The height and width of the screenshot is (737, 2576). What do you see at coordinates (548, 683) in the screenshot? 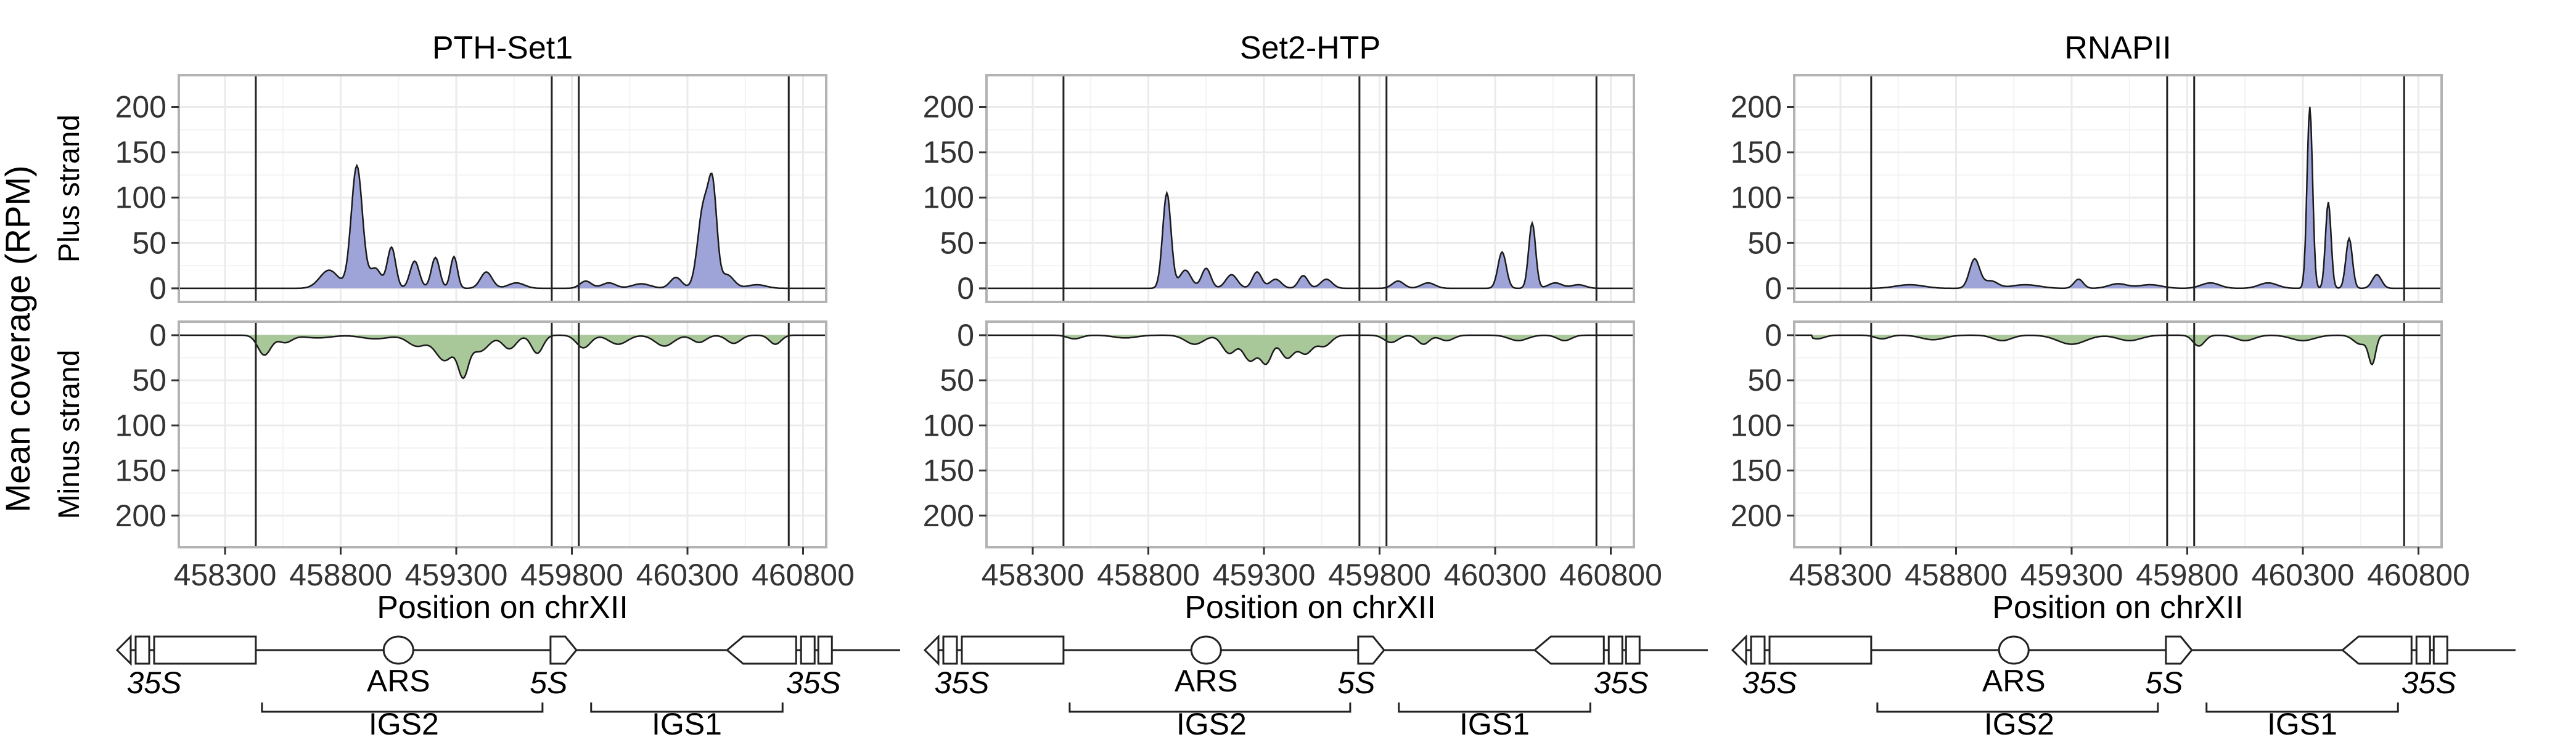
I see `label-5s: 5S` at bounding box center [548, 683].